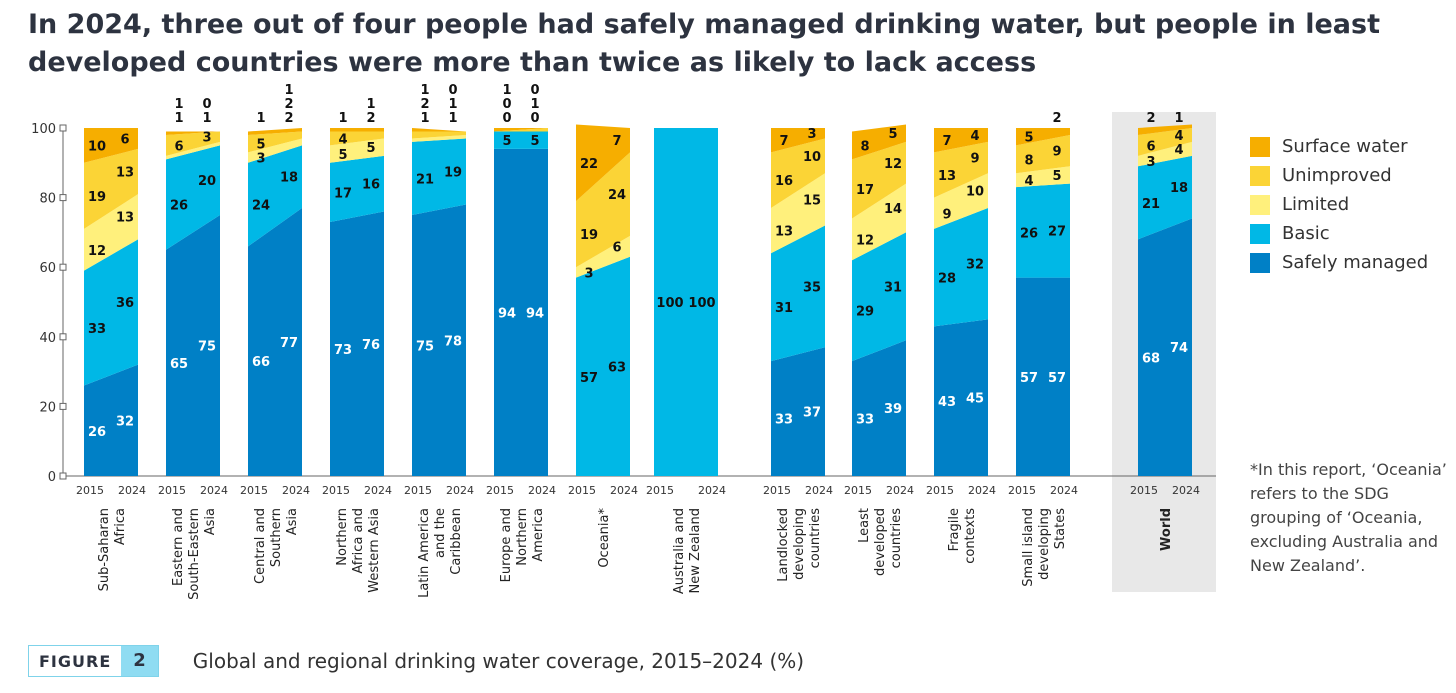 This screenshot has height=693, width=1456. I want to click on data-label: 17, so click(865, 190).